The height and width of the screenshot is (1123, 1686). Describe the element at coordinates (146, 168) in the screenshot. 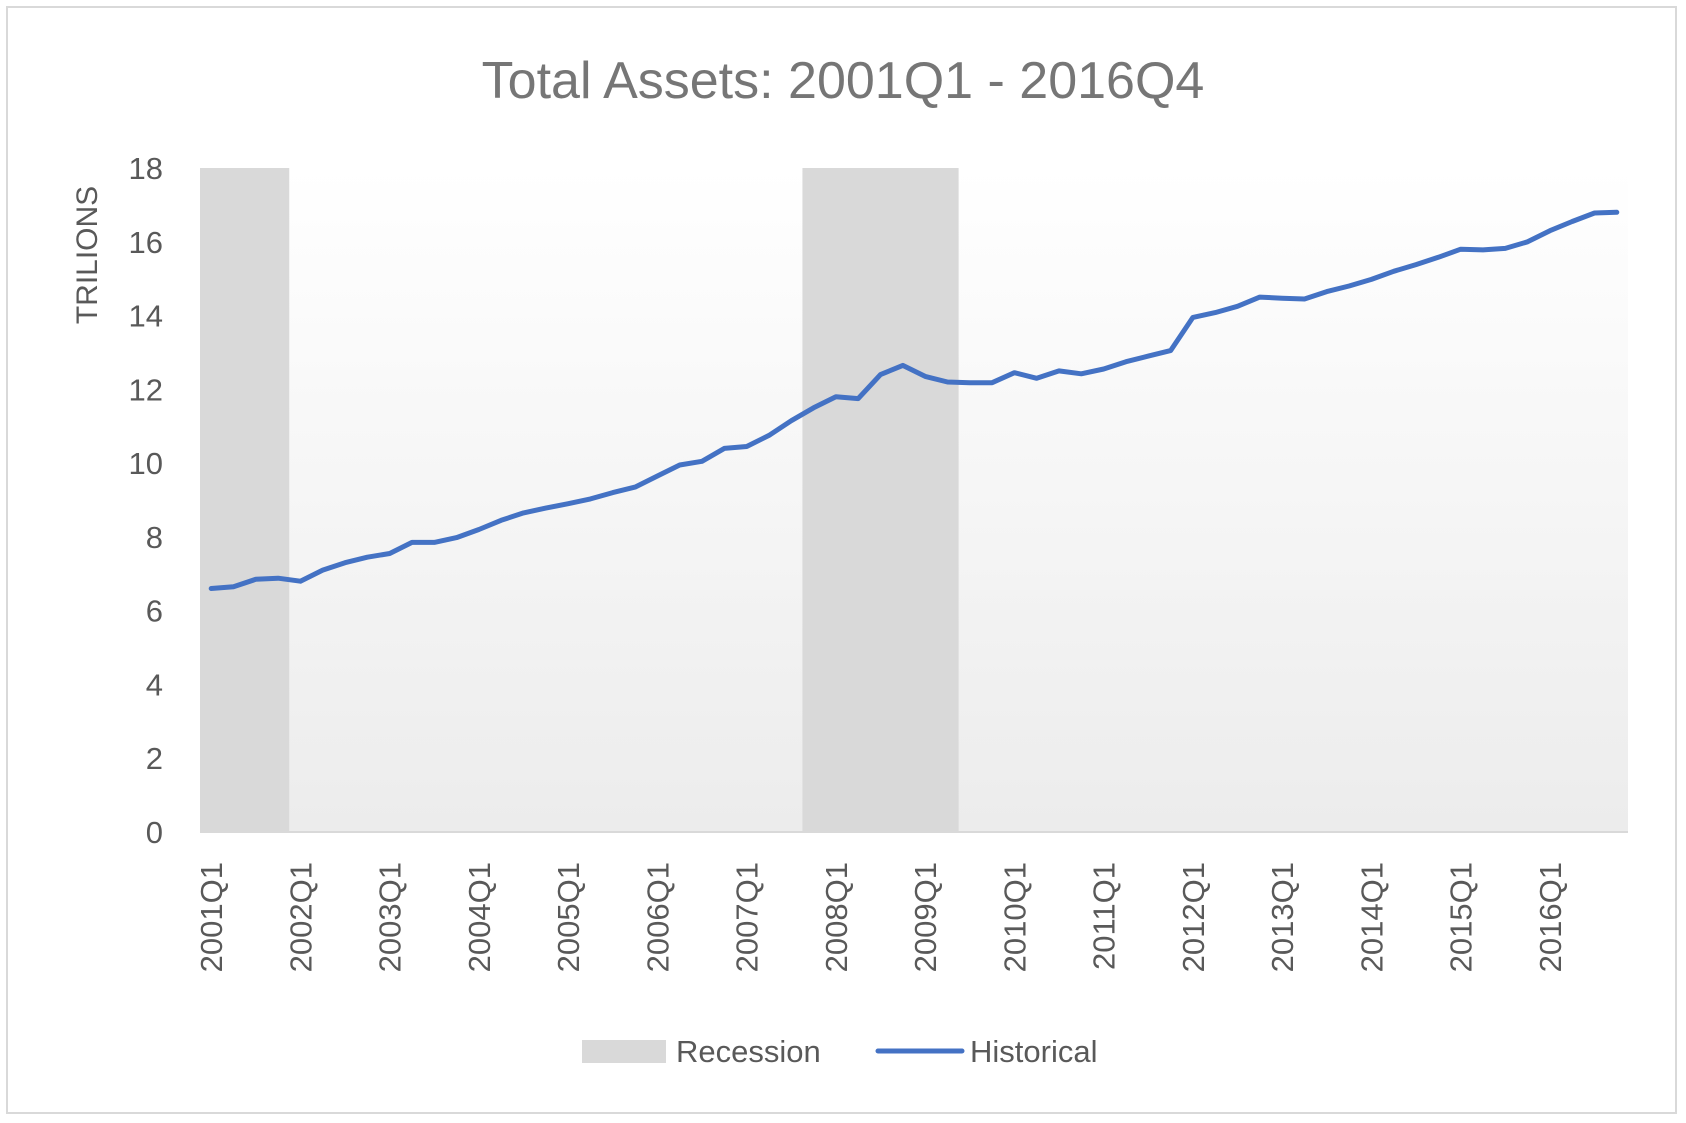

I see `y-tick-label: 18` at that location.